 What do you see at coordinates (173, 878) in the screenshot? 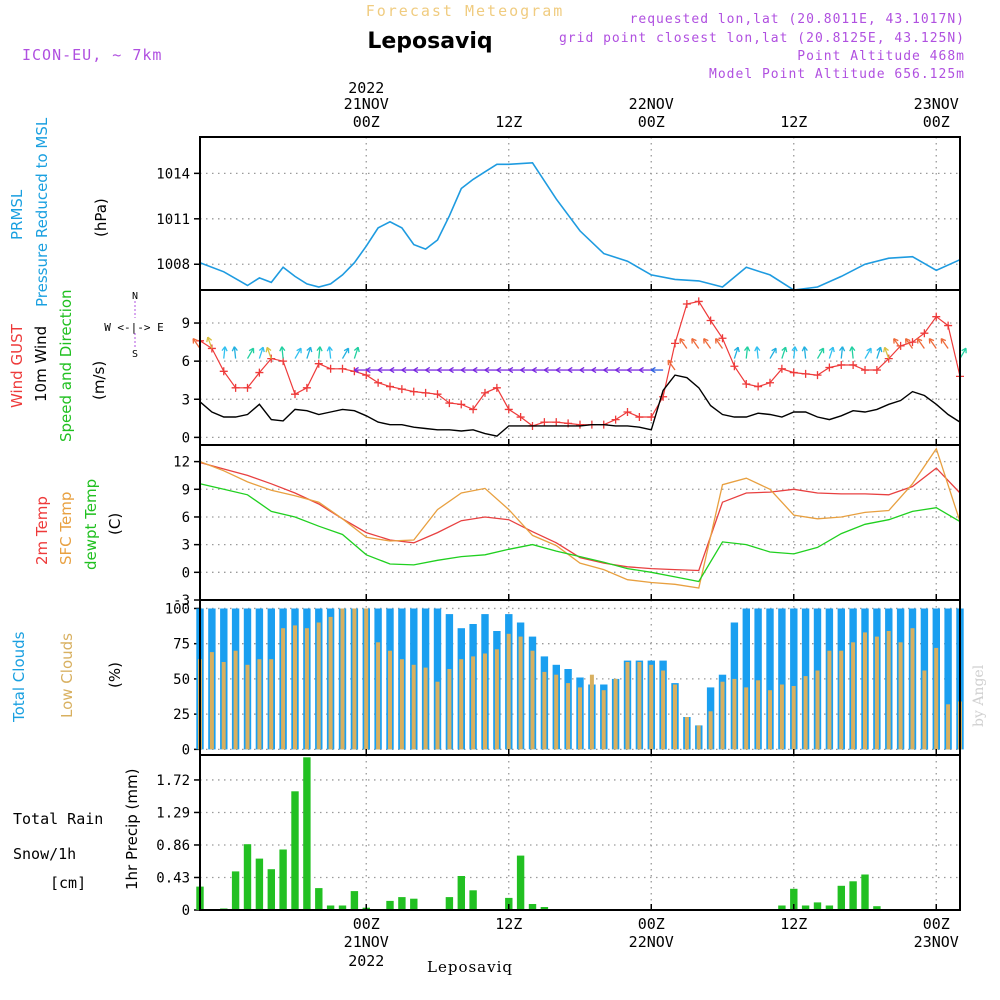
I see `y-tick-label: 0.43` at bounding box center [173, 878].